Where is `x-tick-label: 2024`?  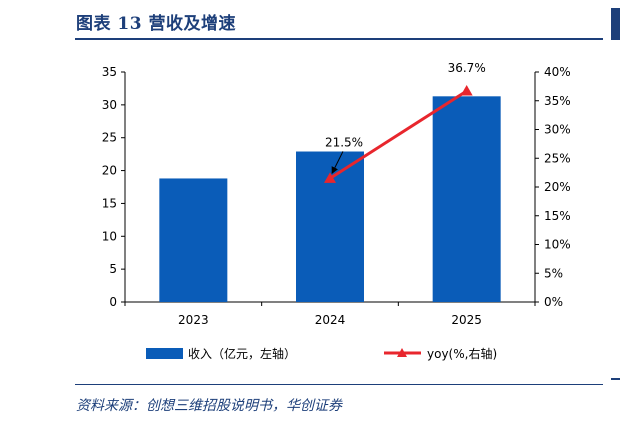
x-tick-label: 2024 is located at coordinates (330, 320).